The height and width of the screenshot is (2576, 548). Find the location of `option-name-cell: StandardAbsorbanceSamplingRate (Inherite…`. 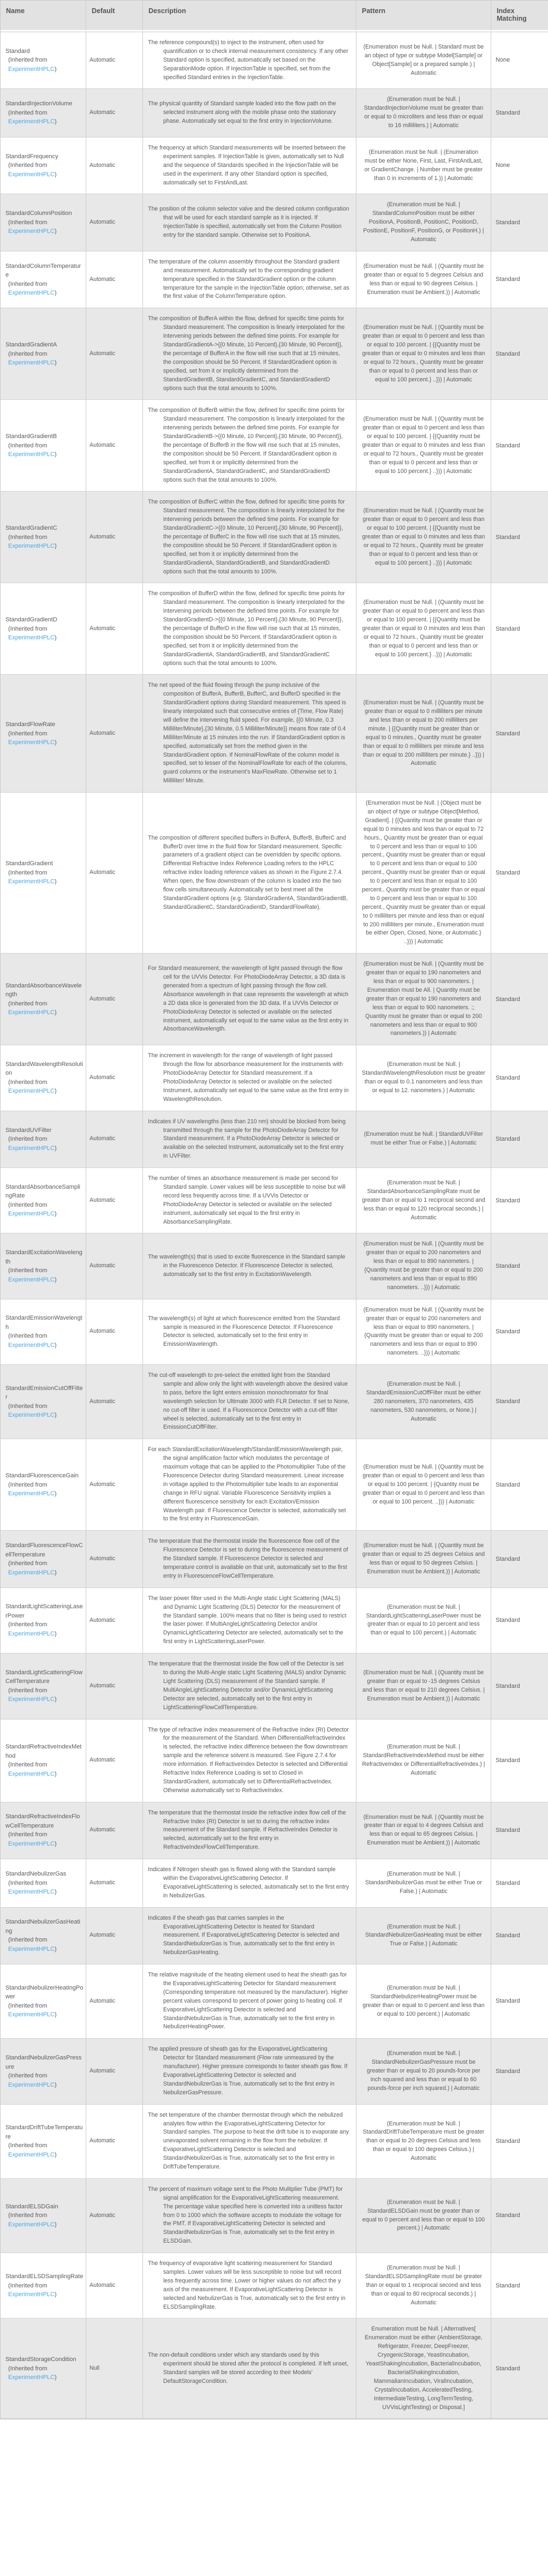

option-name-cell: StandardAbsorbanceSamplingRate (Inherite… is located at coordinates (43, 1200).